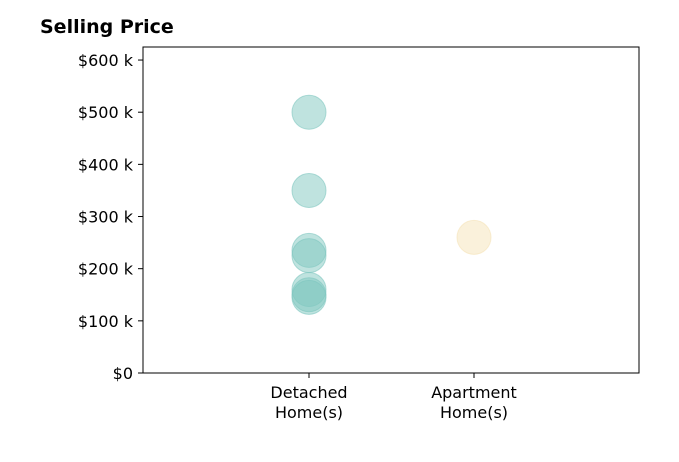  I want to click on chart-title: Selling Price, so click(107, 27).